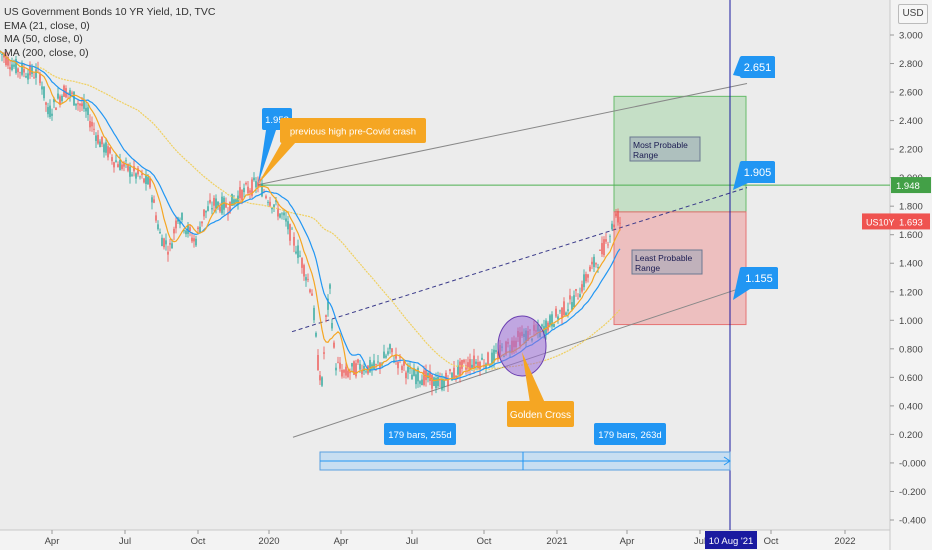  I want to click on price-symbol-label: US10Y, so click(880, 222).